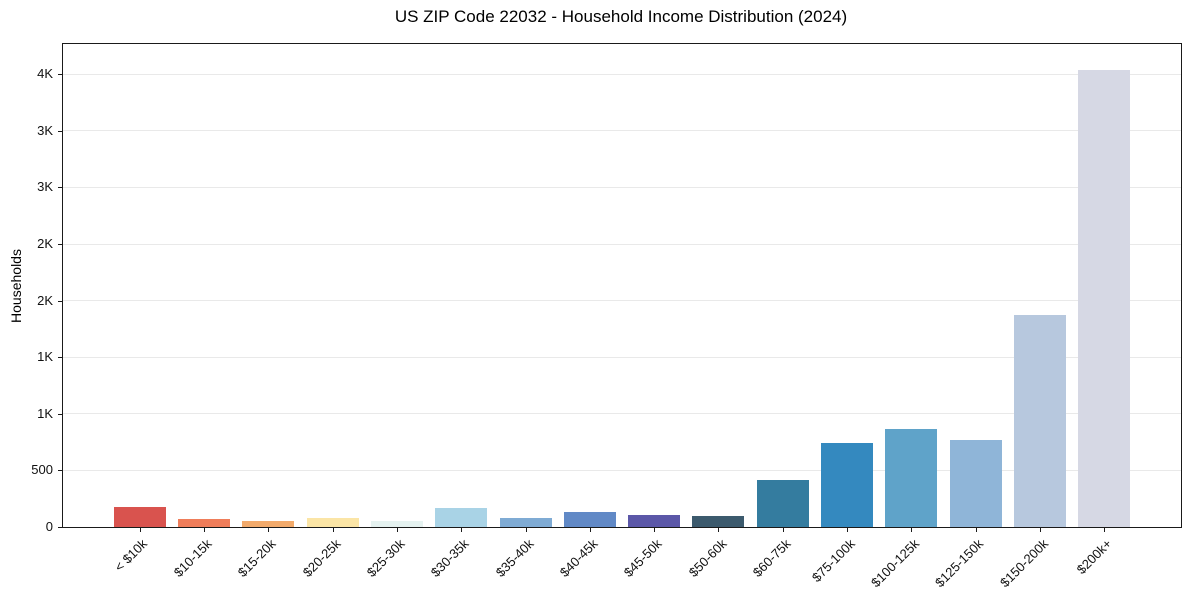  Describe the element at coordinates (131, 555) in the screenshot. I see `x-tick-label: < $10k` at that location.